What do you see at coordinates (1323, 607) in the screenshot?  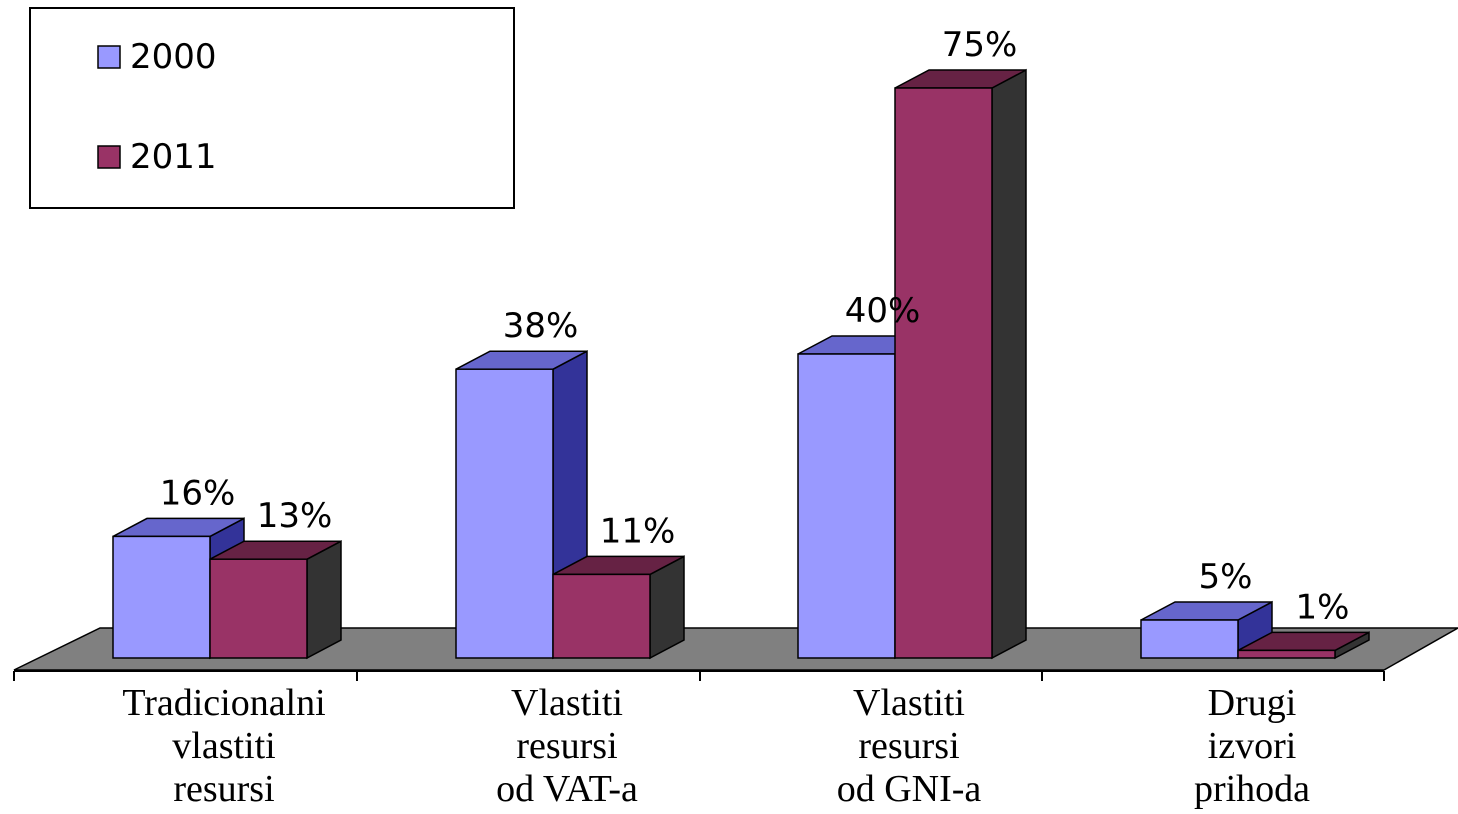 I see `data-label-2011-3: 1%` at bounding box center [1323, 607].